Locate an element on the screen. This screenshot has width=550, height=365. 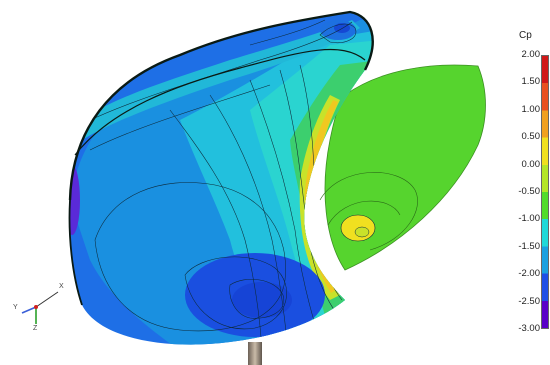
colorbar-tick-label: -1.00 is located at coordinates (529, 219).